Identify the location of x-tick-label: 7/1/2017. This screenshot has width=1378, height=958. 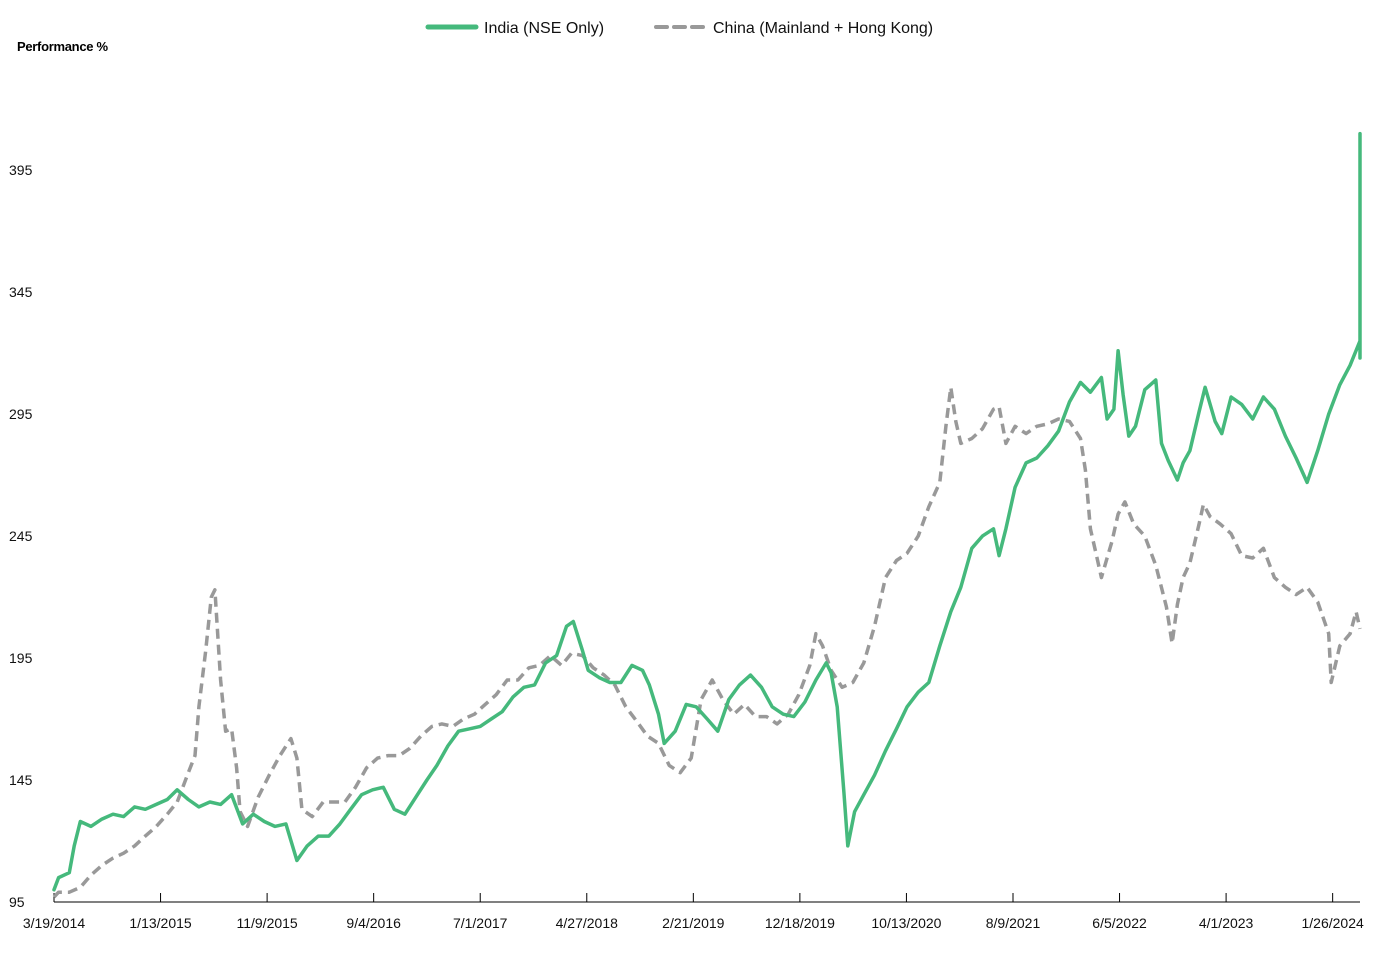
(480, 923).